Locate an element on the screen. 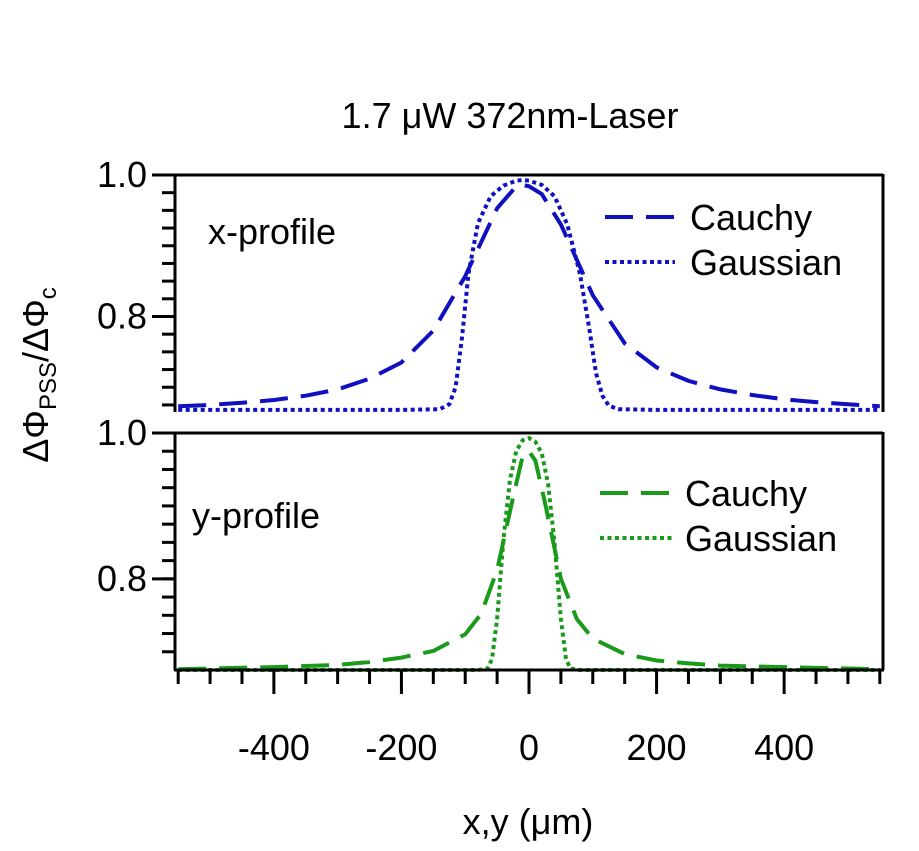 Image resolution: width=919 pixels, height=851 pixels. y-axis-label: ΔΦPSS/ΔΦc is located at coordinates (38, 375).